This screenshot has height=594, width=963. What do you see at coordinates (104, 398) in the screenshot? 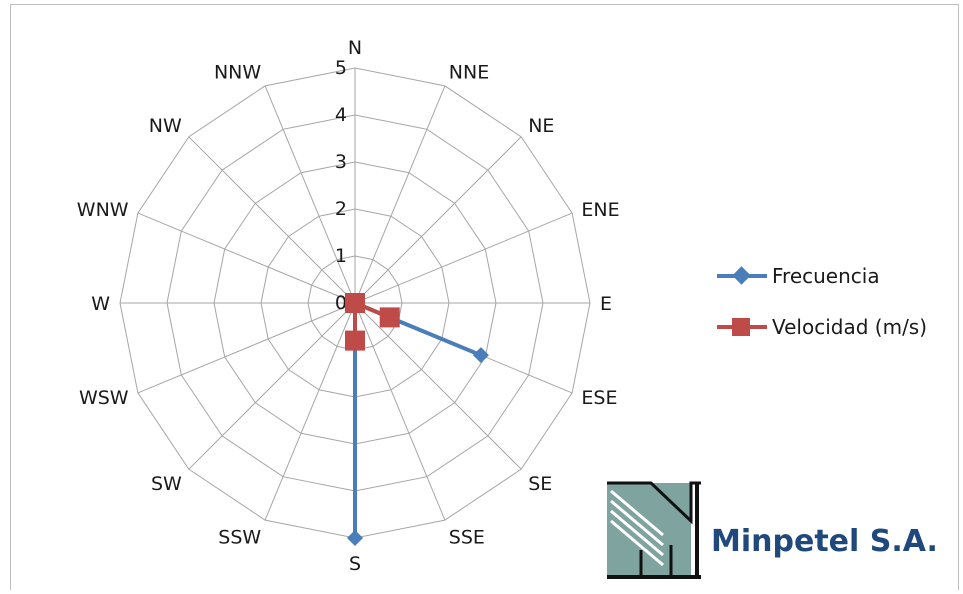
I see `direction-label-wsw: WSW` at bounding box center [104, 398].